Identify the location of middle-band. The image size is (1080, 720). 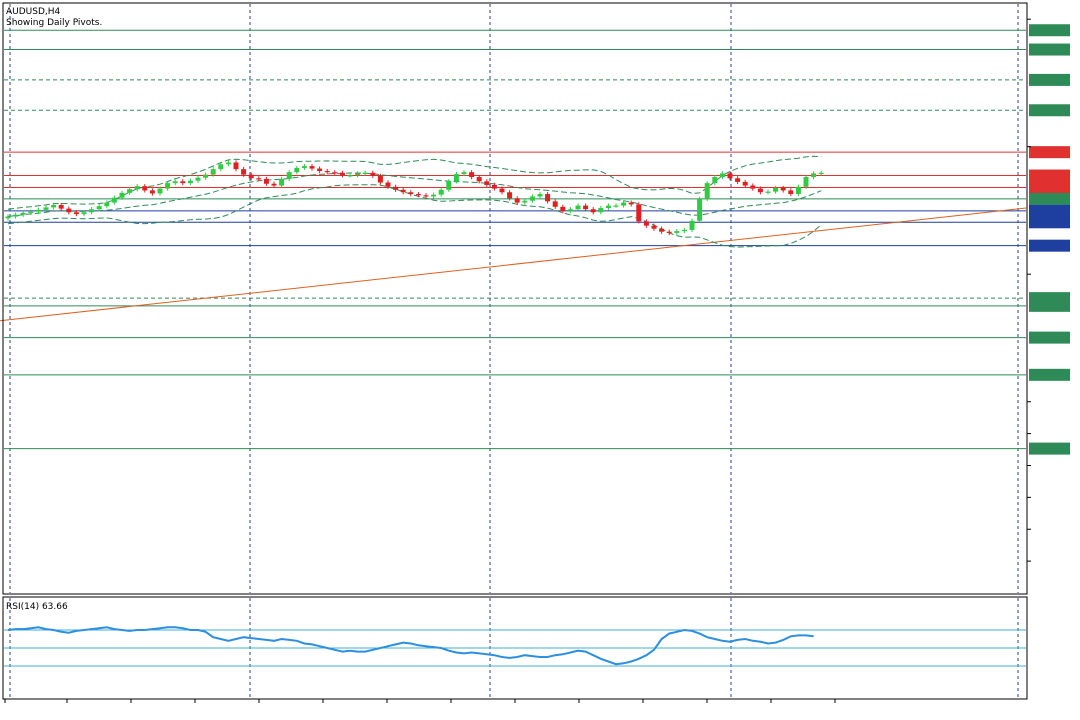
(414, 194).